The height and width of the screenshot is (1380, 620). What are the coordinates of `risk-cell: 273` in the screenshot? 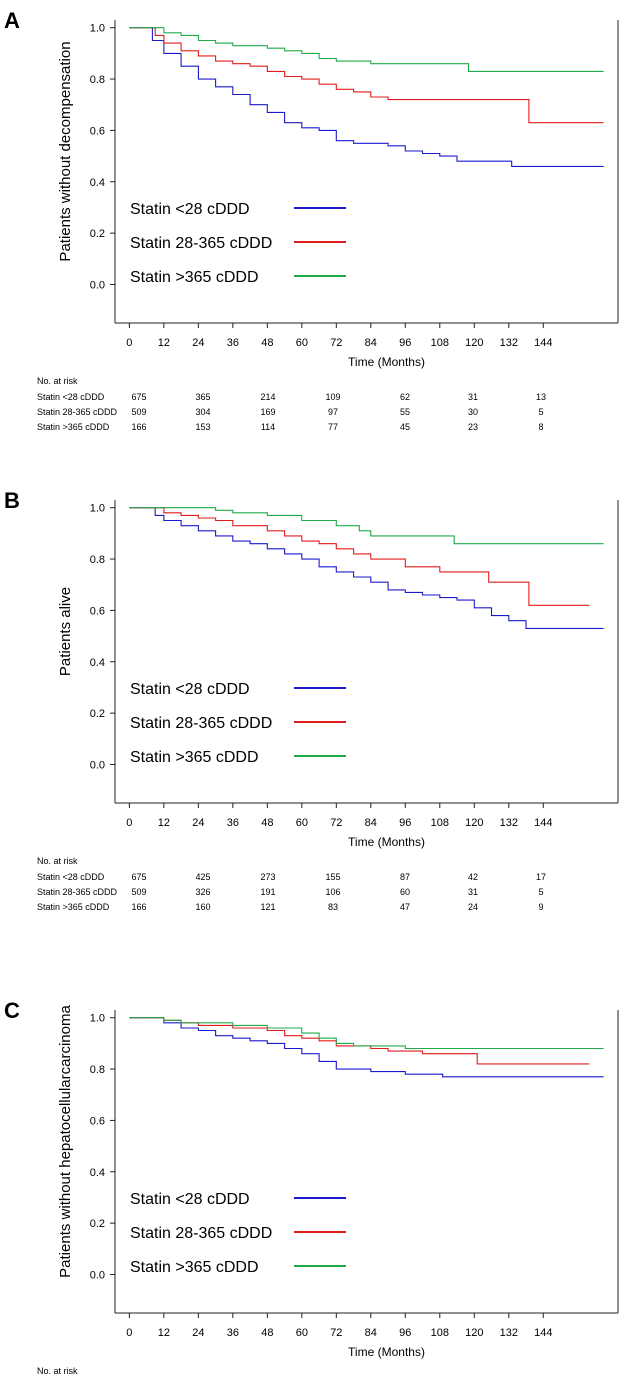 It's located at (267, 877).